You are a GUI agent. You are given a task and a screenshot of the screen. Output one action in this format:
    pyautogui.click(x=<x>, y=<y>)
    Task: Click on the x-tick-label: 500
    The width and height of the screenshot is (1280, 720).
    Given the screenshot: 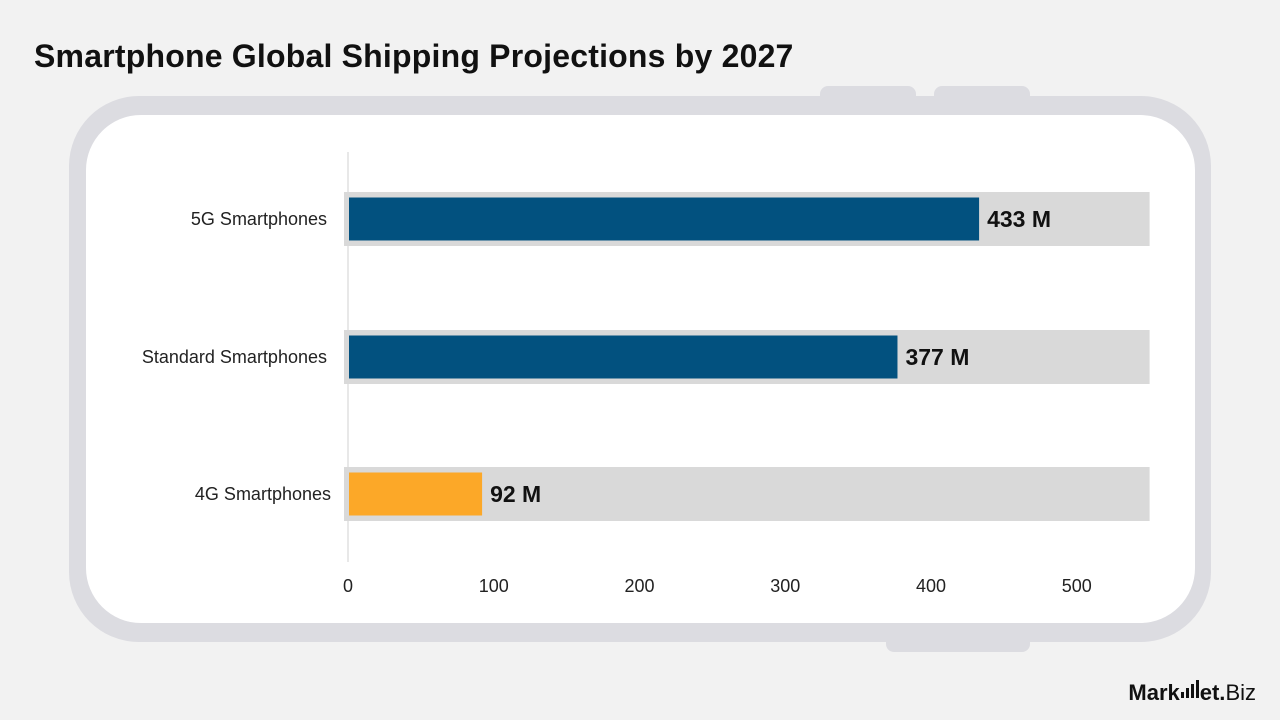 What is the action you would take?
    pyautogui.click(x=1077, y=586)
    